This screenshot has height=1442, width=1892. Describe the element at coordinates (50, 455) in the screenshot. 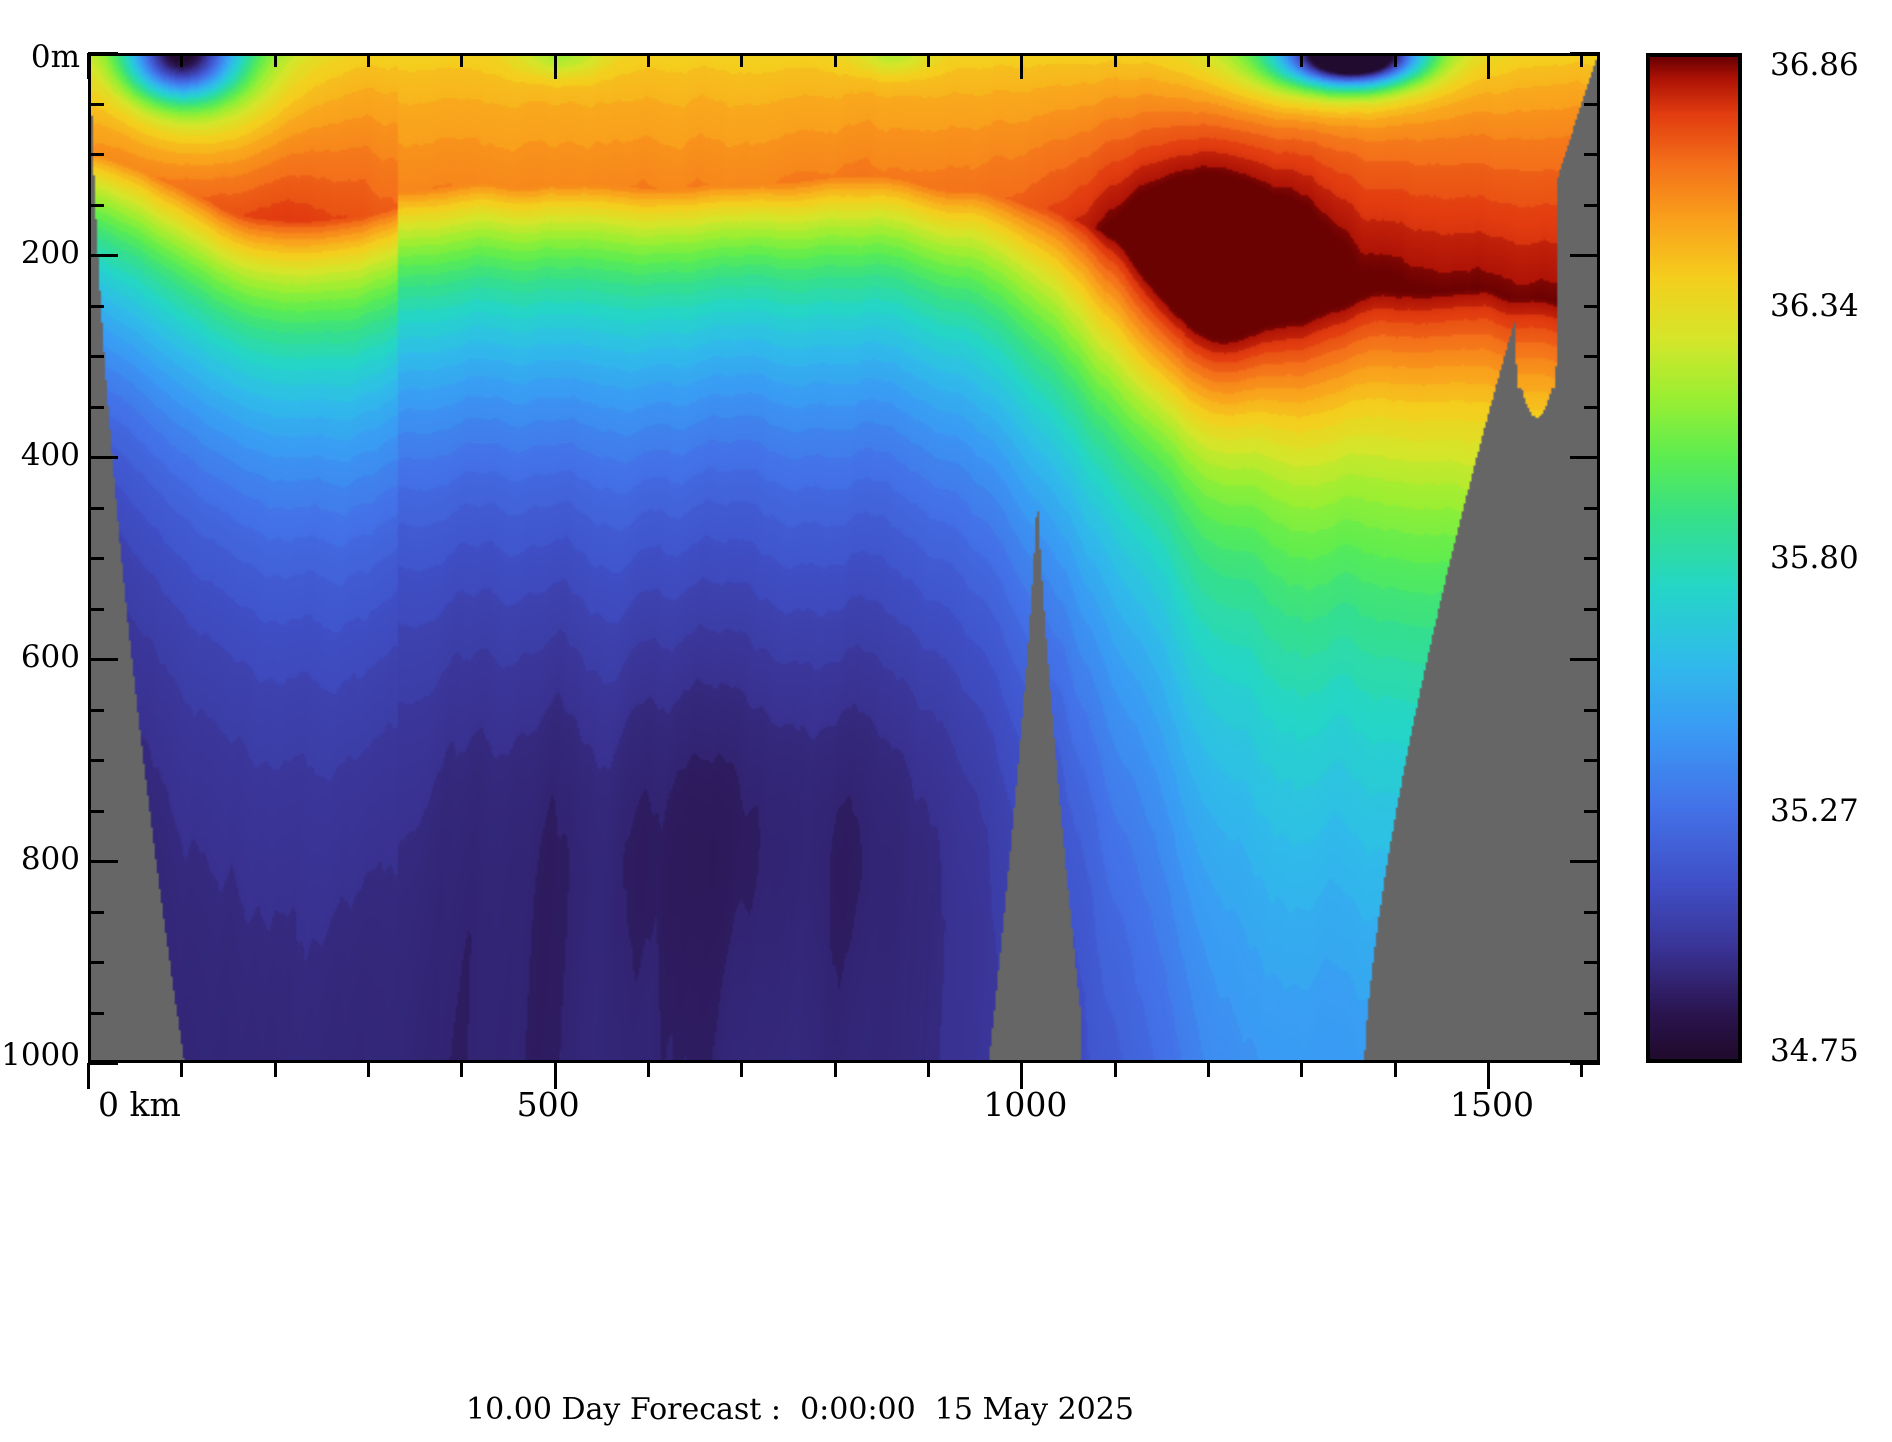

I see `y-tick-label: 400` at that location.